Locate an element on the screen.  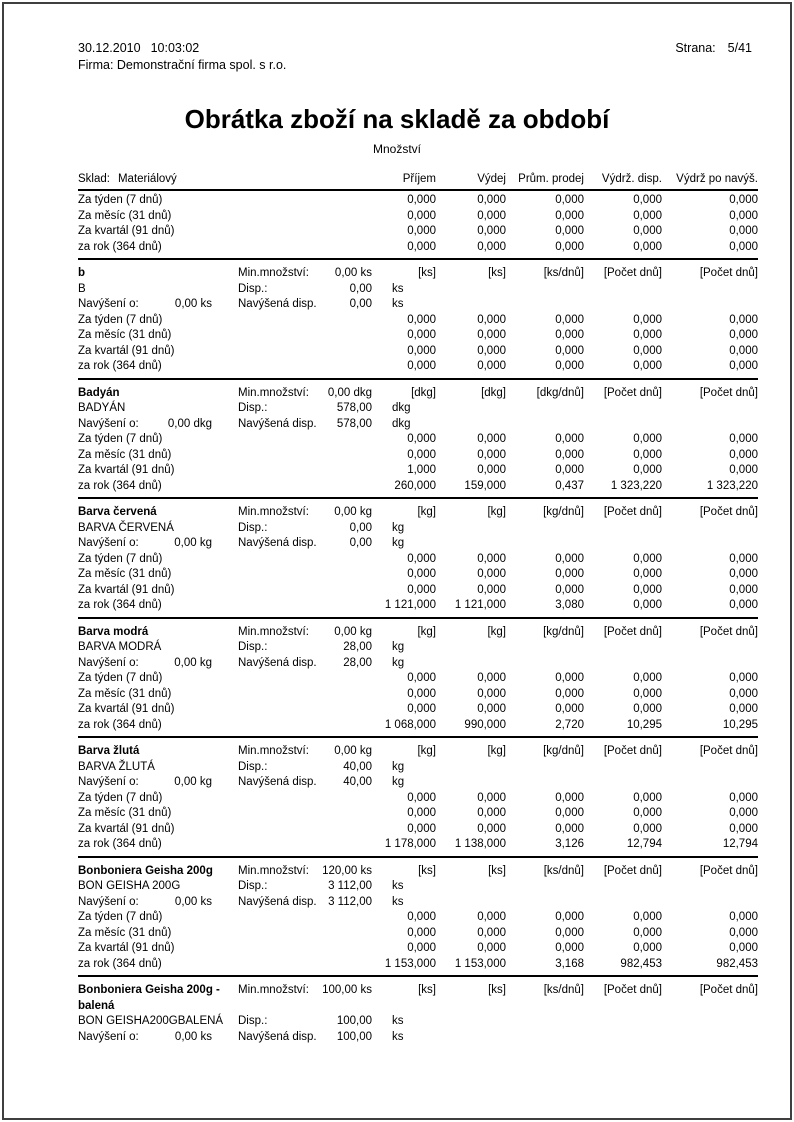
disp-cell: Disp.: 3 112,00 is located at coordinates (305, 887).